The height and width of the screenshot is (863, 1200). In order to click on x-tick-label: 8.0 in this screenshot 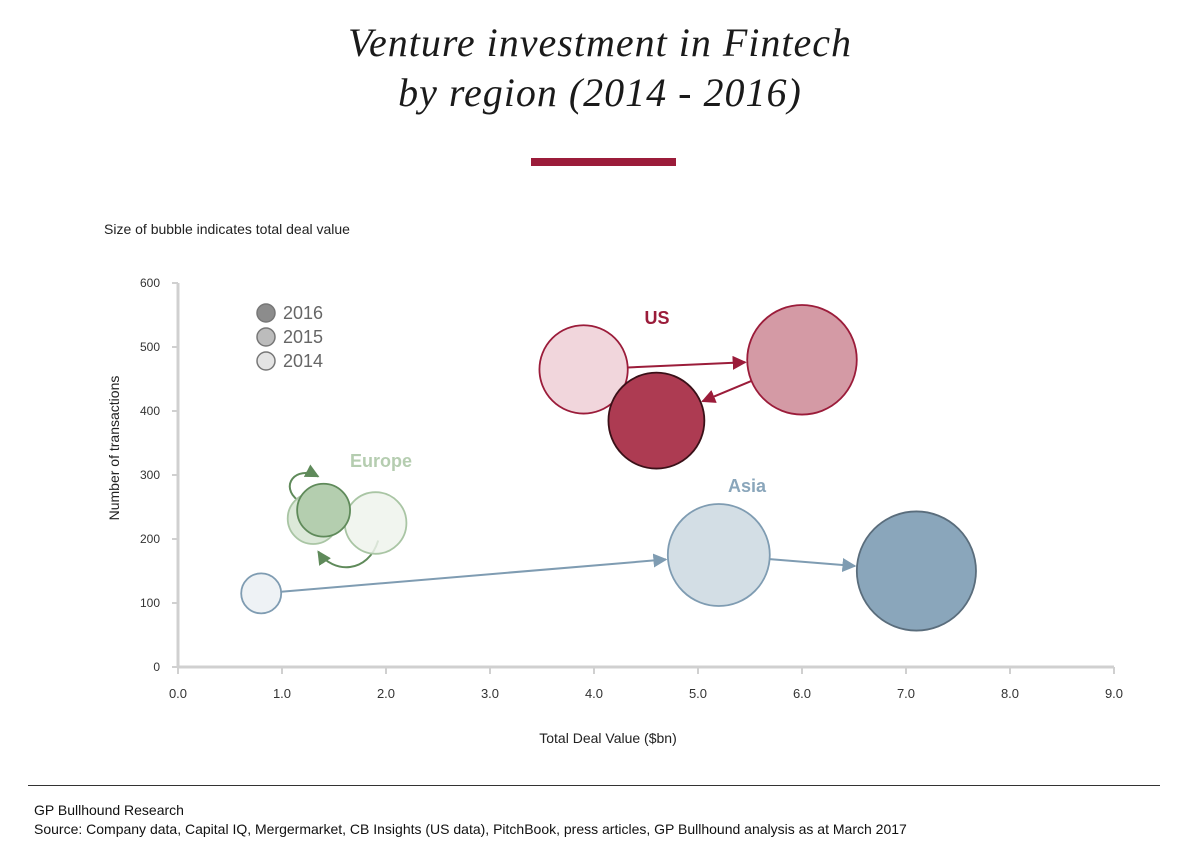, I will do `click(1010, 693)`.